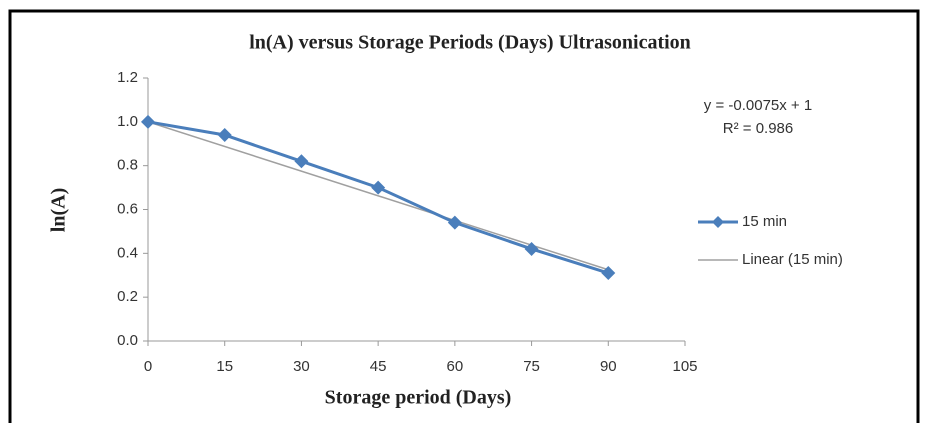  Describe the element at coordinates (127, 165) in the screenshot. I see `y-tick-label: 0.8` at that location.